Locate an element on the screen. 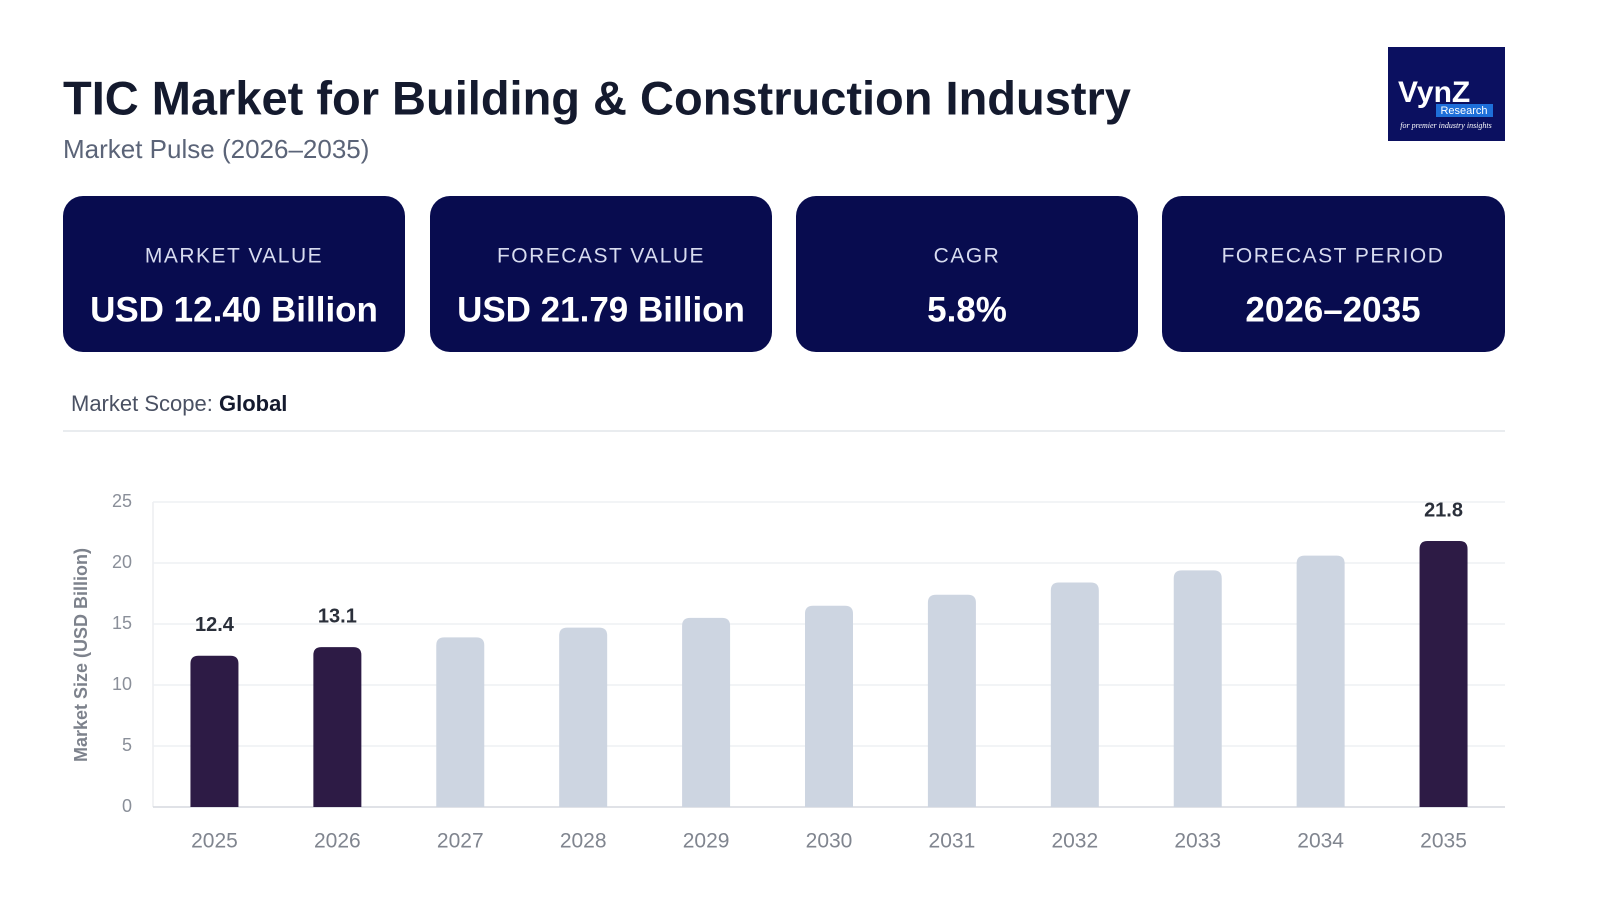  logo-name: VynZ is located at coordinates (1434, 92).